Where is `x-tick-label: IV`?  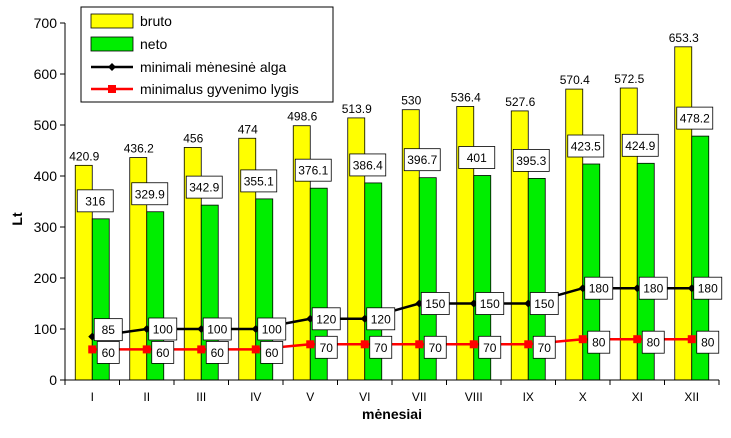 x-tick-label: IV is located at coordinates (255, 397).